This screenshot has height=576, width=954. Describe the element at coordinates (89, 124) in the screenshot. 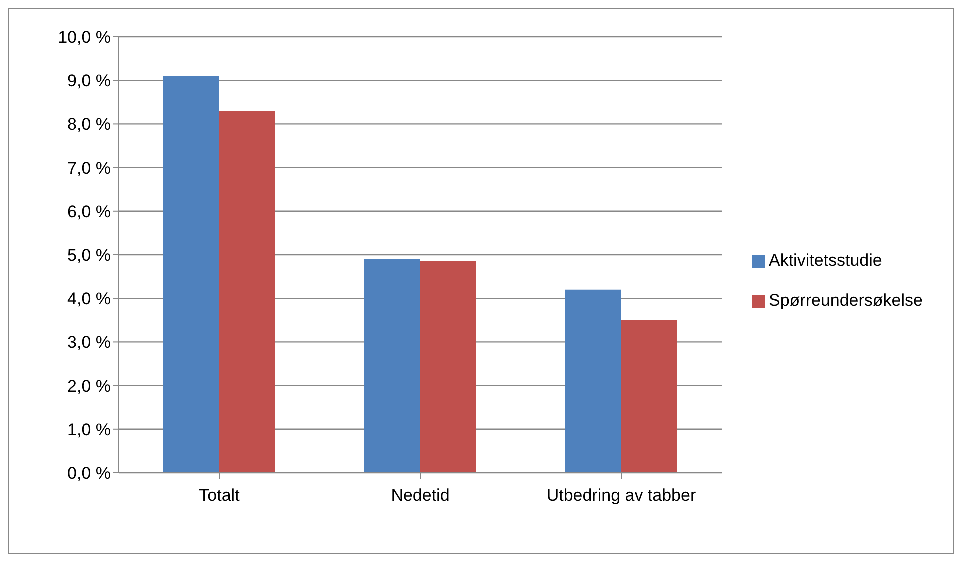

I see `y-tick-label: 8,0 %` at that location.